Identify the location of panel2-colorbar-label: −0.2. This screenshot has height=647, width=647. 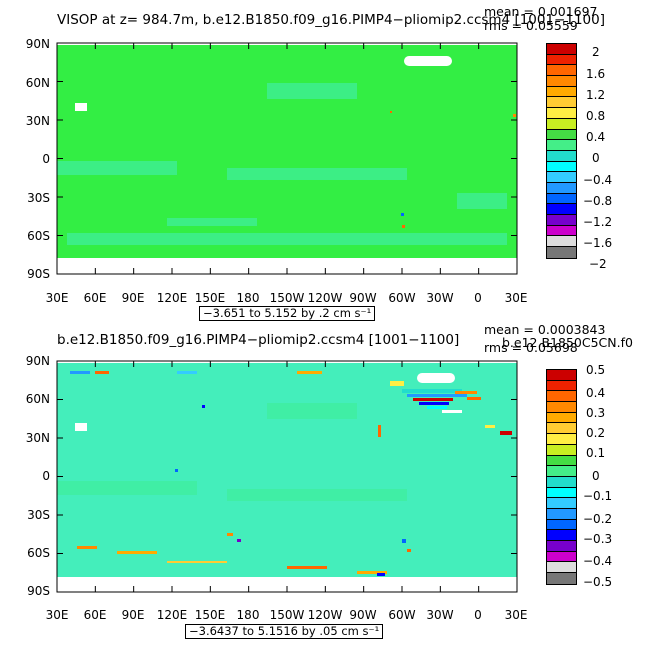
(598, 519).